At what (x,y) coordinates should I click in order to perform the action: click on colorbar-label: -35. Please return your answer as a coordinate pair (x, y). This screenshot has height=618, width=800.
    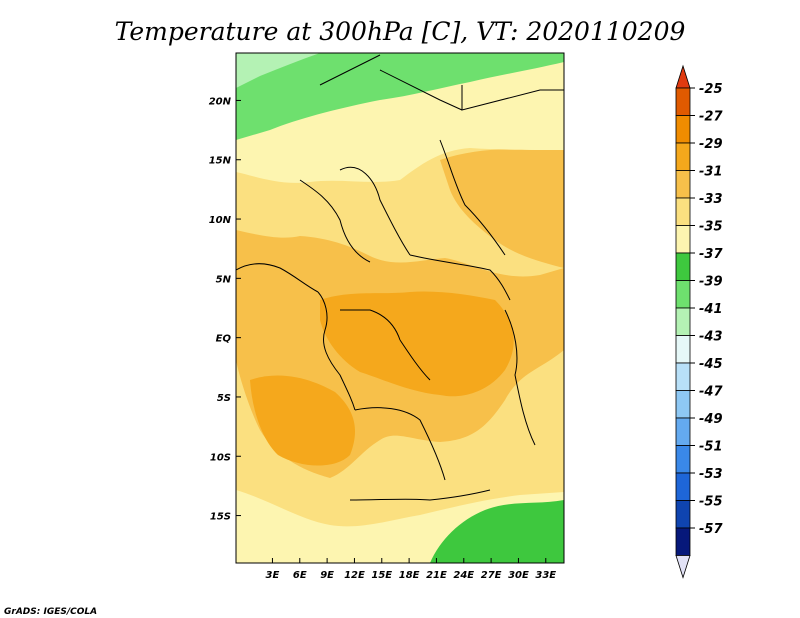
    Looking at the image, I should click on (711, 227).